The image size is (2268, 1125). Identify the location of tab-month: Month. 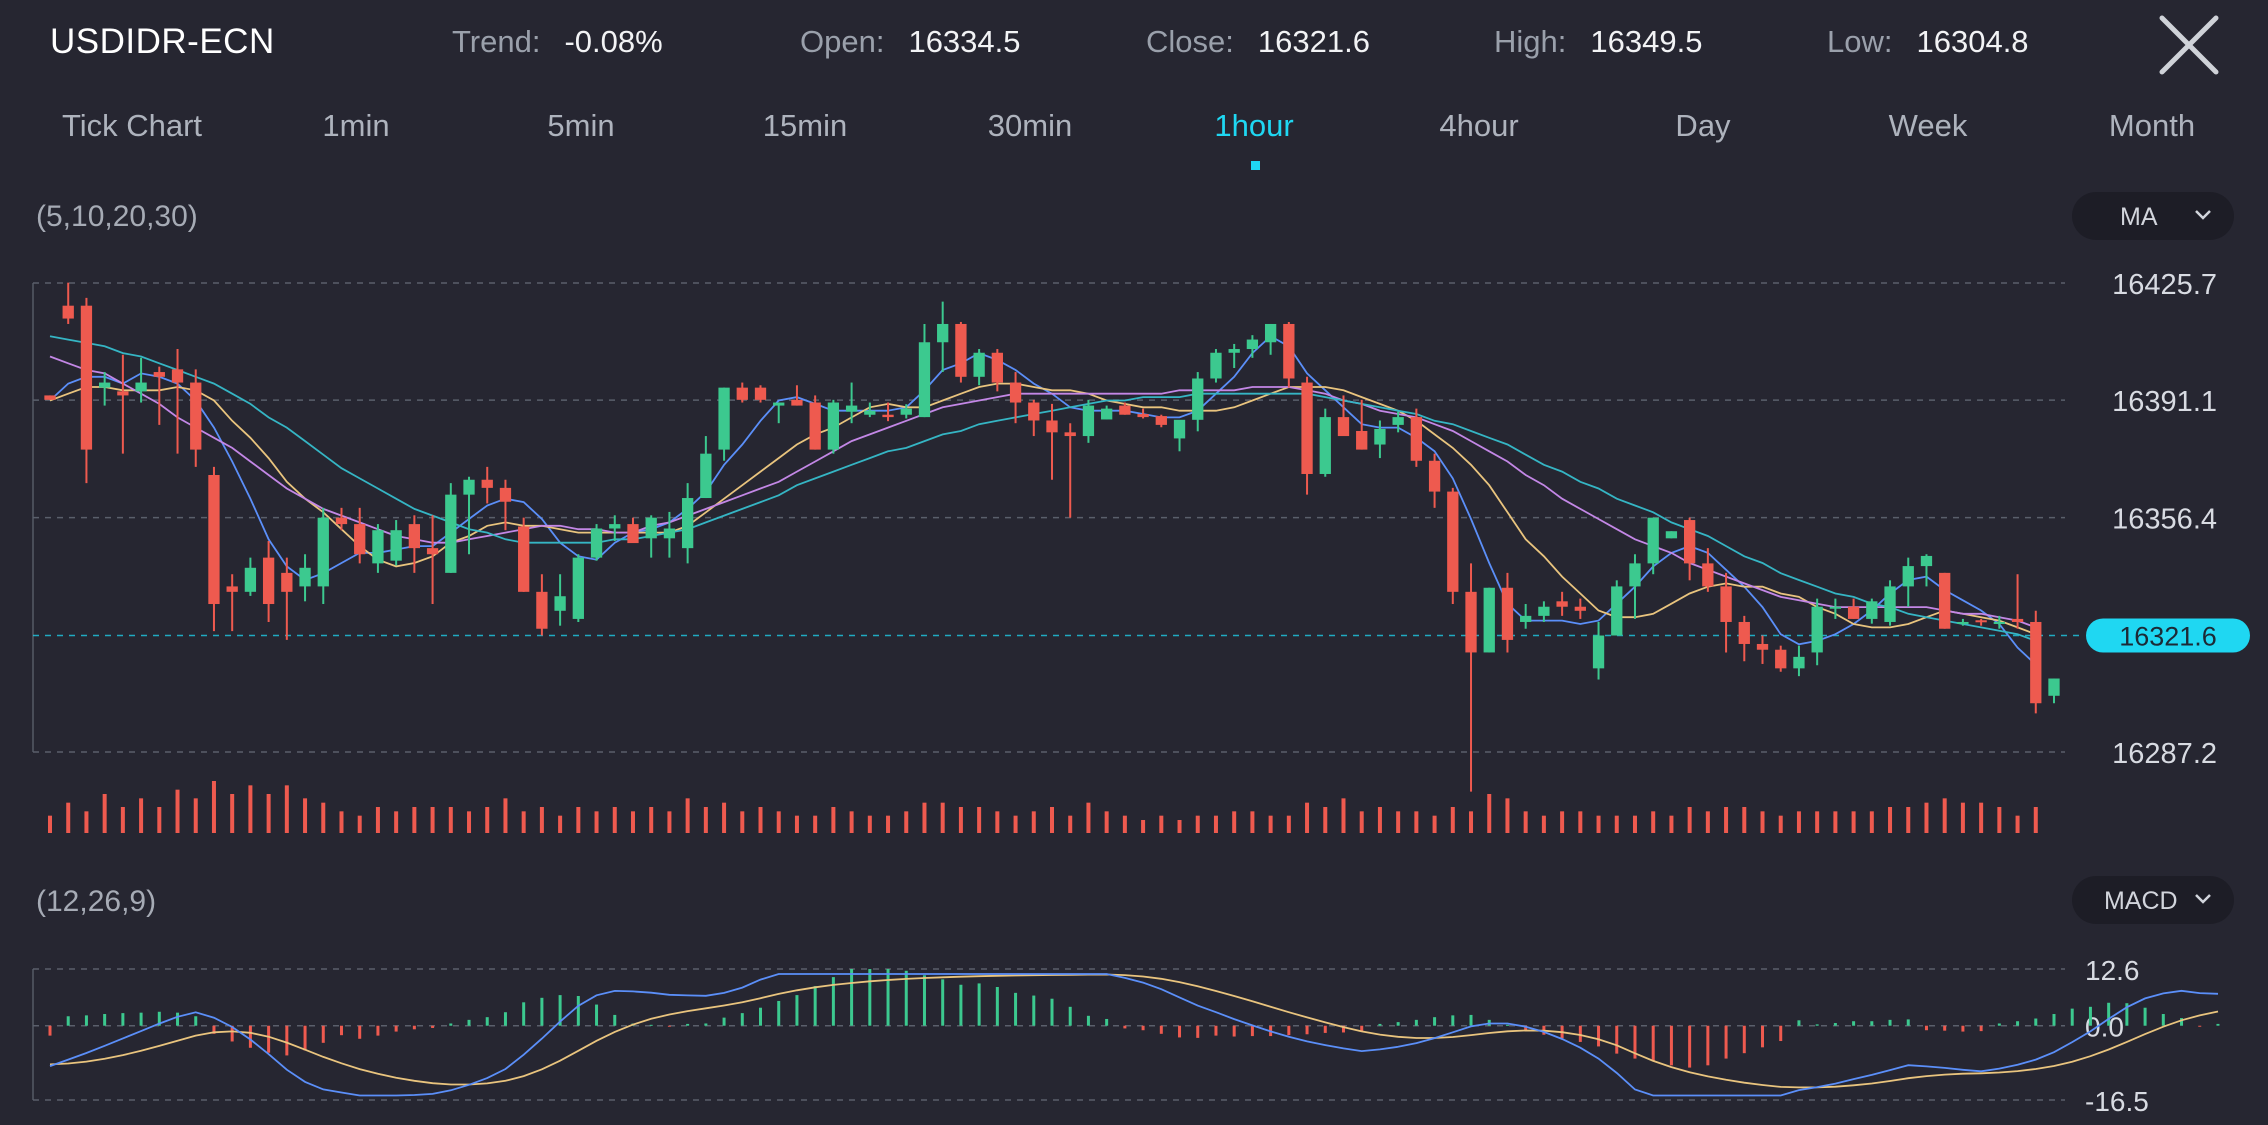
(2152, 125).